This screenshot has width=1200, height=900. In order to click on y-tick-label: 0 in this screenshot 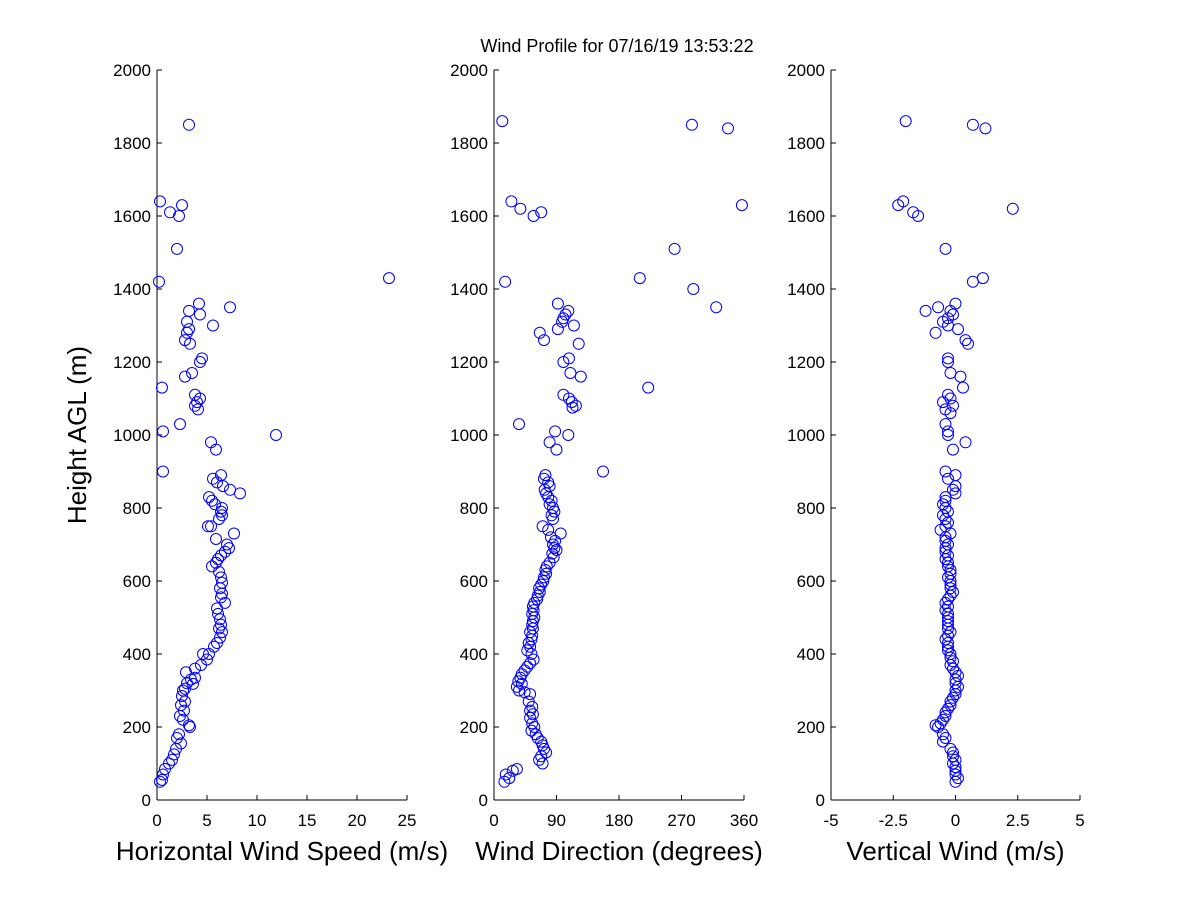, I will do `click(483, 800)`.